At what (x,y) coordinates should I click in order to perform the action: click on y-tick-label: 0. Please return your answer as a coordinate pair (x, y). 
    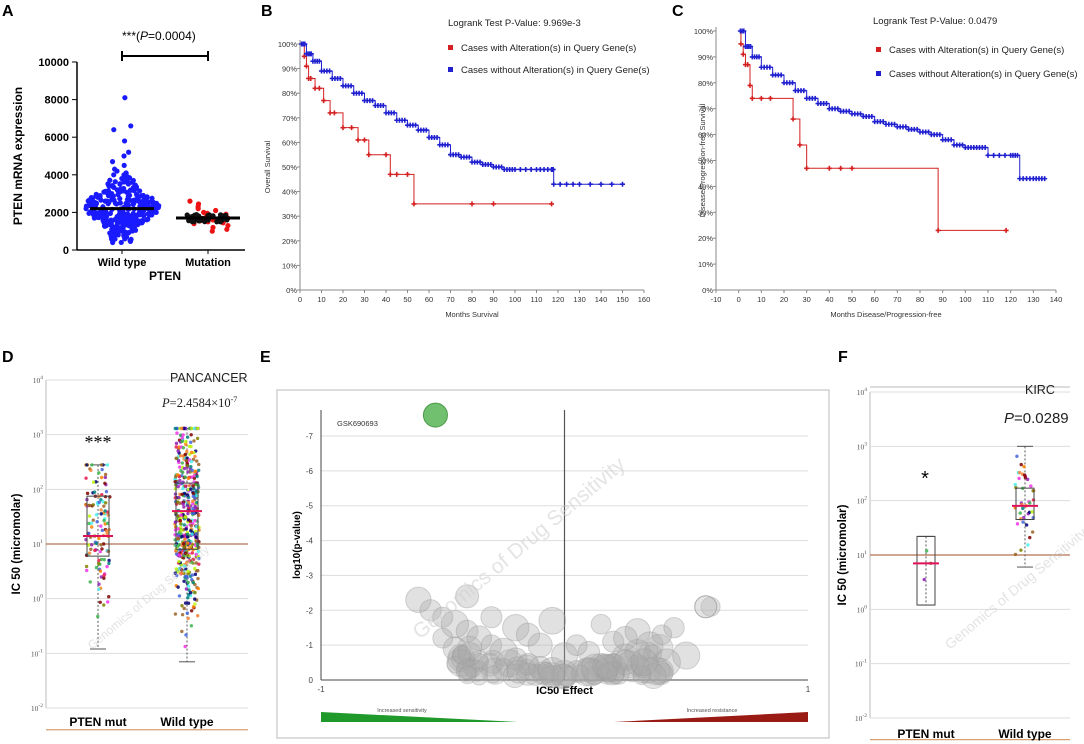
    Looking at the image, I should click on (311, 680).